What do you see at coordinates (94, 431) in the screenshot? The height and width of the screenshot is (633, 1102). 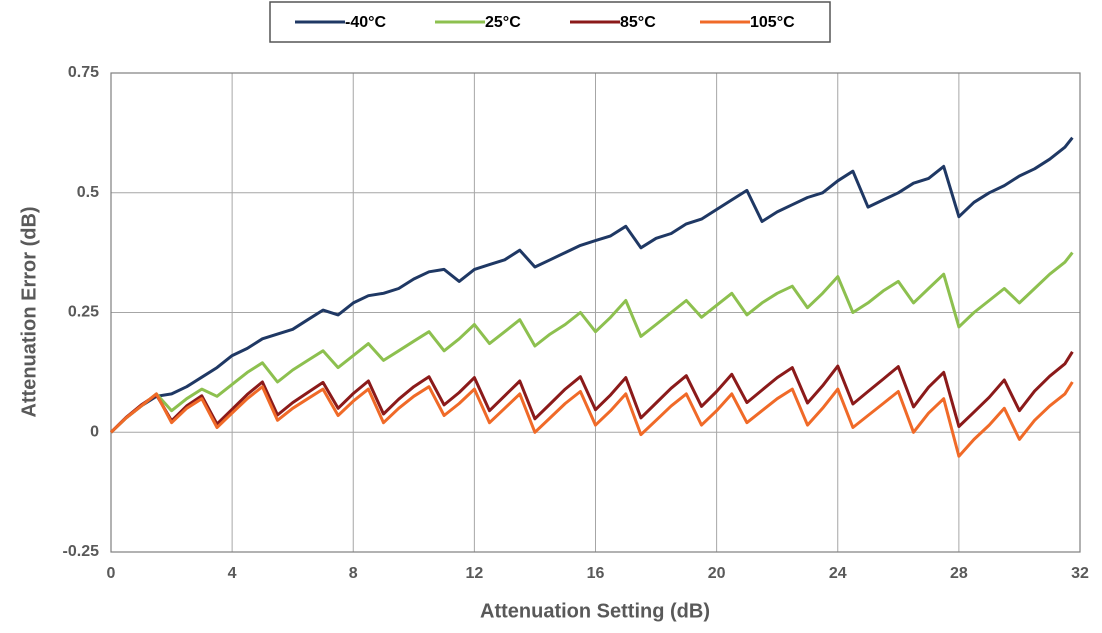 I see `y-tick-label: 0` at bounding box center [94, 431].